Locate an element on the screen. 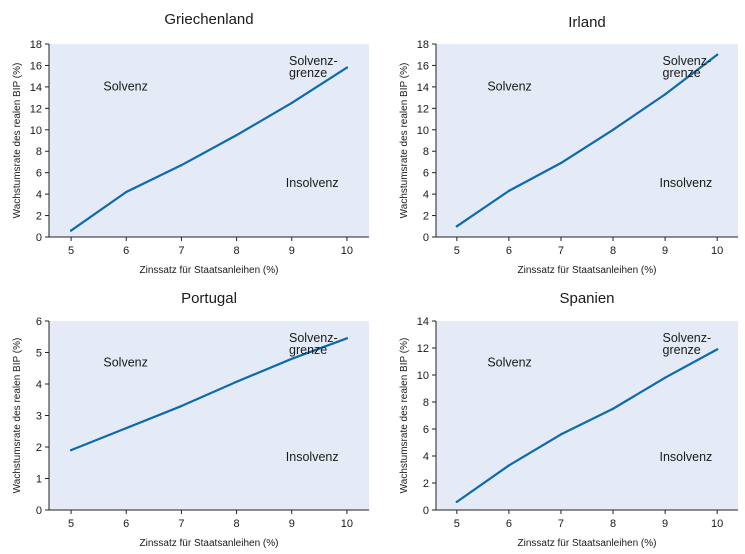  chart-title: Spanien is located at coordinates (586, 298).